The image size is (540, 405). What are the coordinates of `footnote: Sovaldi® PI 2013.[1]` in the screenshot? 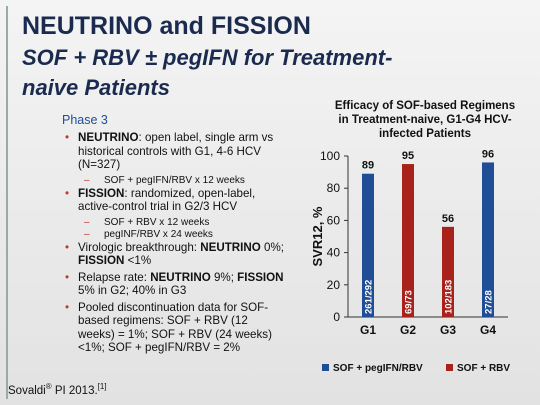 It's located at (57, 389).